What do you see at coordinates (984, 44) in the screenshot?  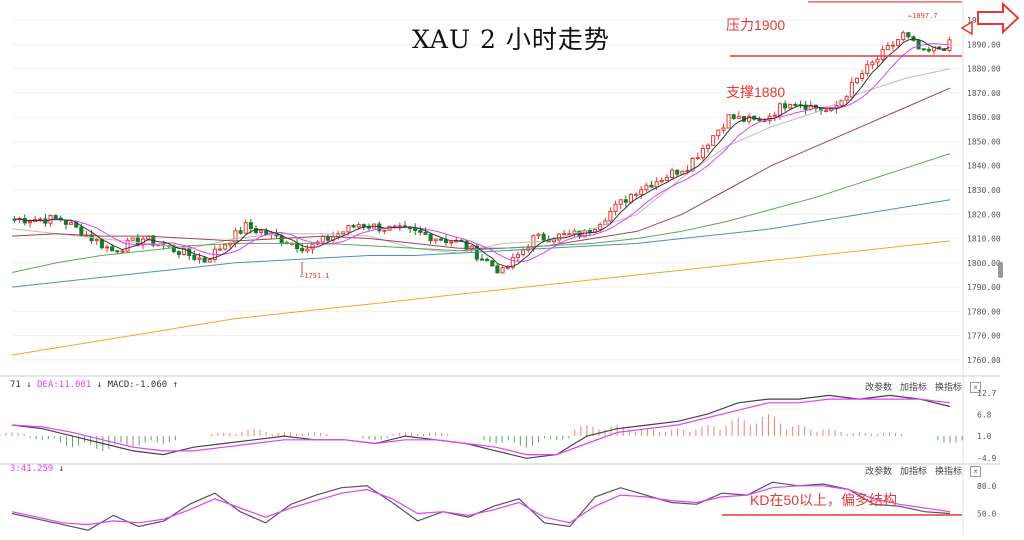 I see `y-tick-label: 1890.00` at bounding box center [984, 44].